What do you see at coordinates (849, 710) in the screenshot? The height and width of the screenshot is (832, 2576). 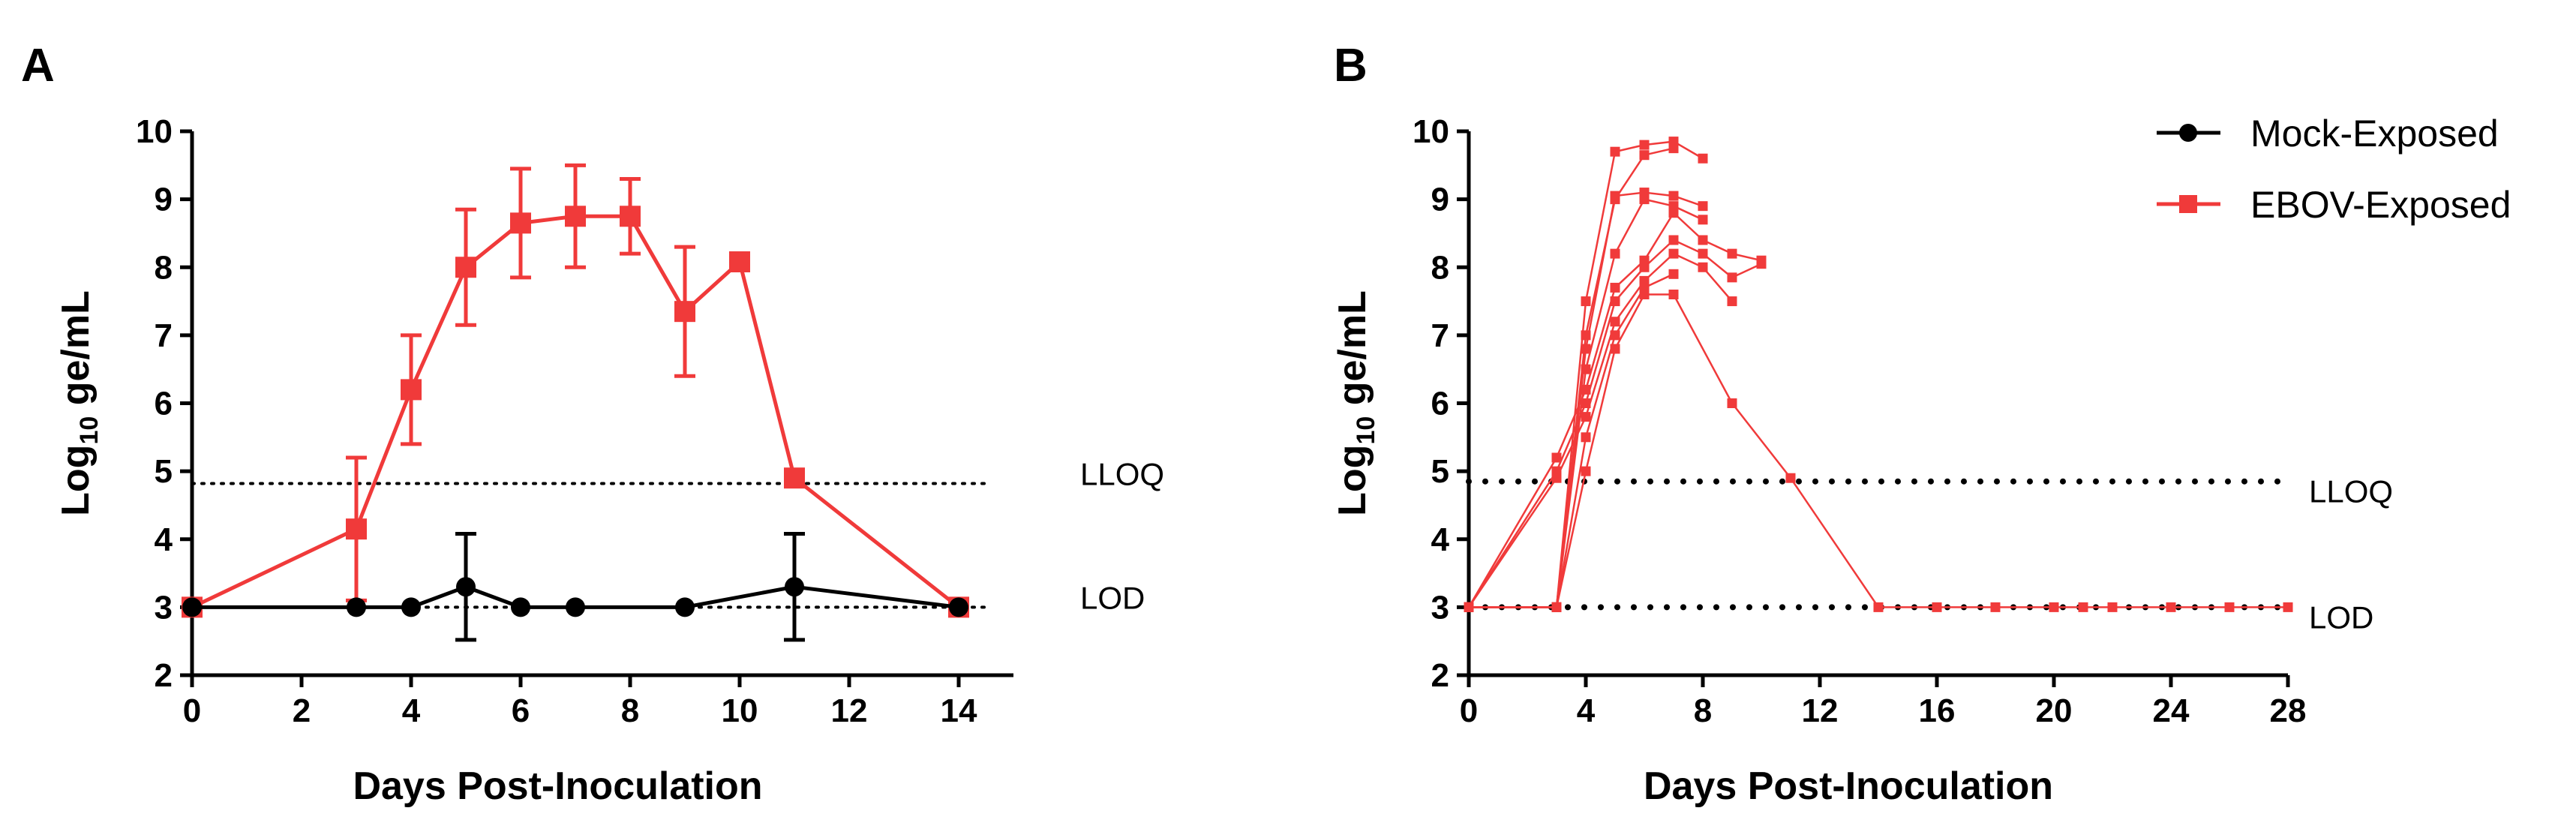 I see `panel-a-x-tick-label: 12` at bounding box center [849, 710].